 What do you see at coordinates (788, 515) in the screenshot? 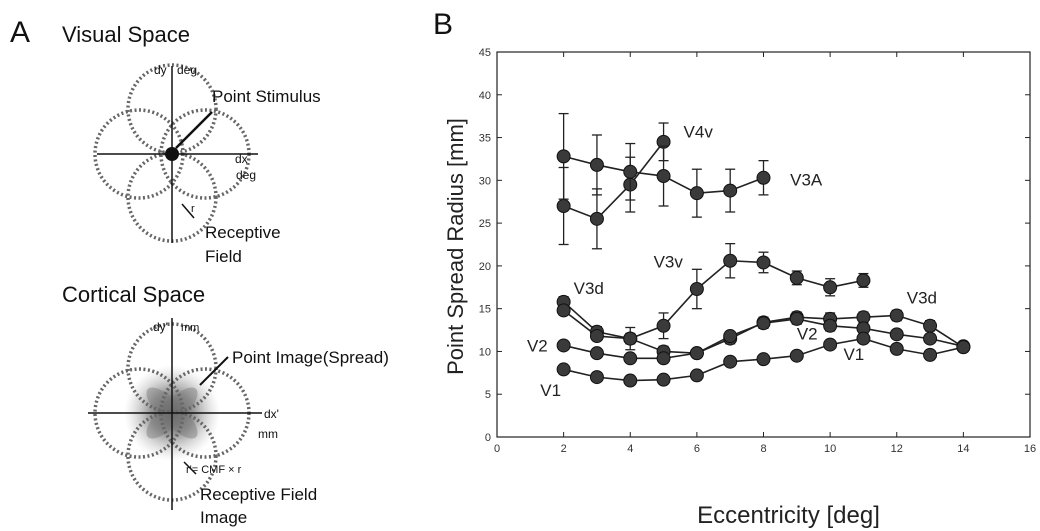
I see `x-axis-label: Eccentricity [deg]` at bounding box center [788, 515].